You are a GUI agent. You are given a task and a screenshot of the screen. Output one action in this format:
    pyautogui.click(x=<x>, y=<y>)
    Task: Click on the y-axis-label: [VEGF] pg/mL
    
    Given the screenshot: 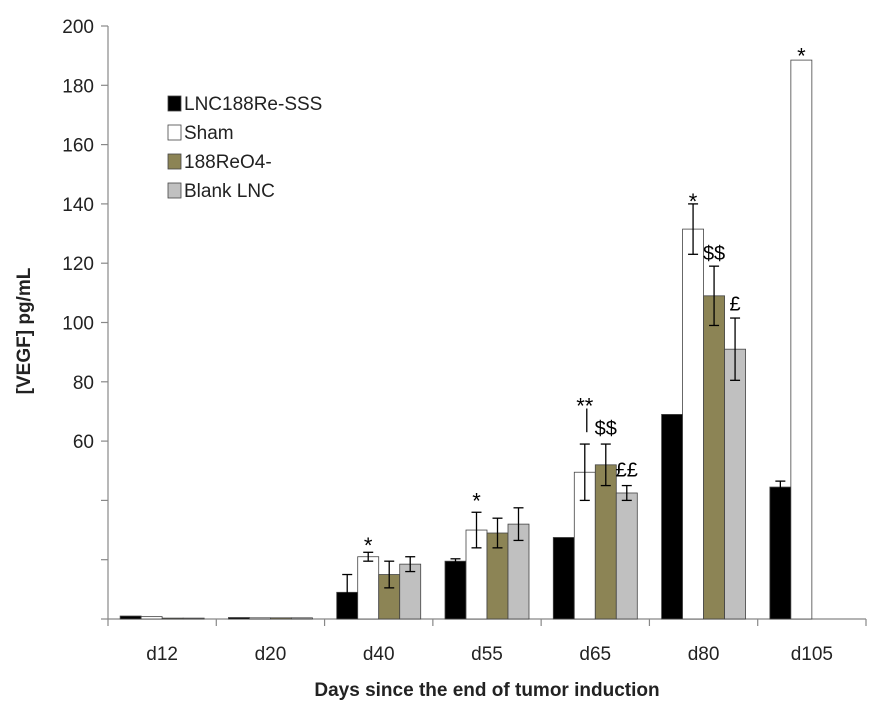 What is the action you would take?
    pyautogui.click(x=24, y=330)
    